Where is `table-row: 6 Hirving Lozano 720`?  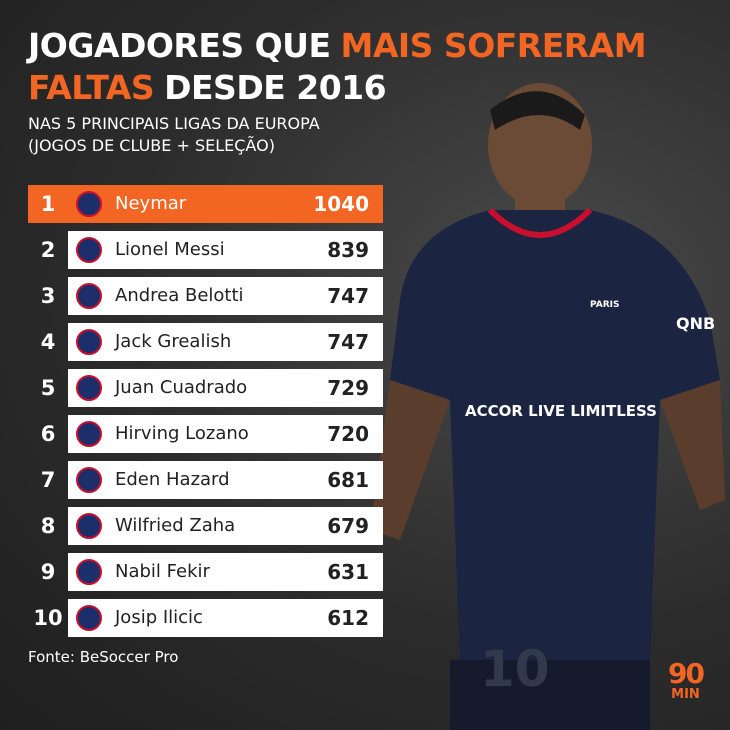 table-row: 6 Hirving Lozano 720 is located at coordinates (205, 434).